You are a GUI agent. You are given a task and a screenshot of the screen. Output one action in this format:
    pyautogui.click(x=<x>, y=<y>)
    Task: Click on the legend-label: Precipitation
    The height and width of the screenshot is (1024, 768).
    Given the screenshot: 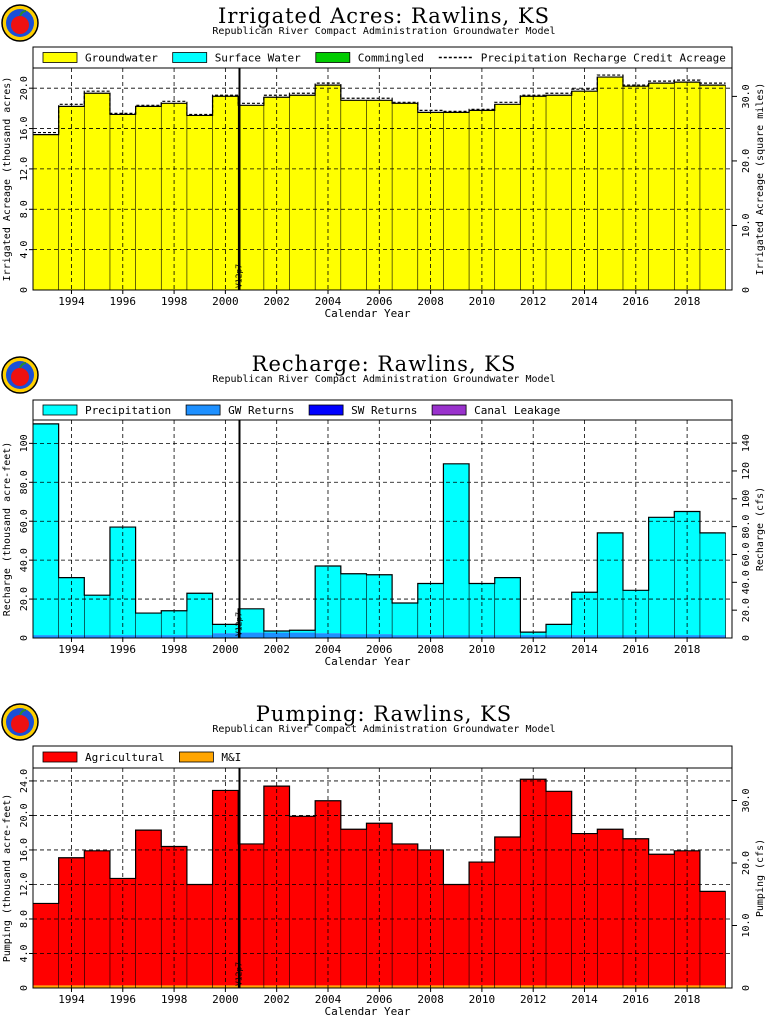 What is the action you would take?
    pyautogui.click(x=128, y=410)
    